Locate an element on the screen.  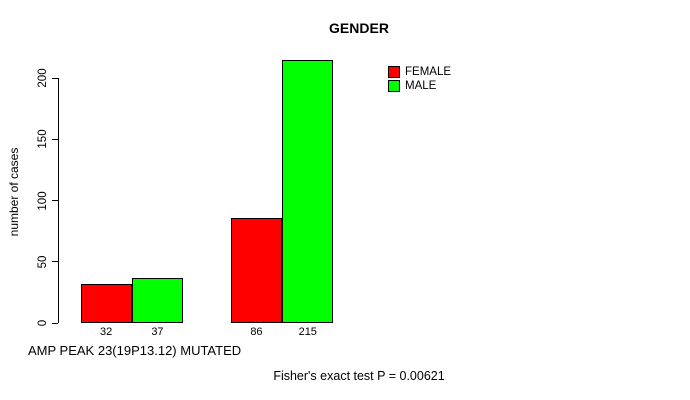
bar-male-group1 is located at coordinates (157, 300).